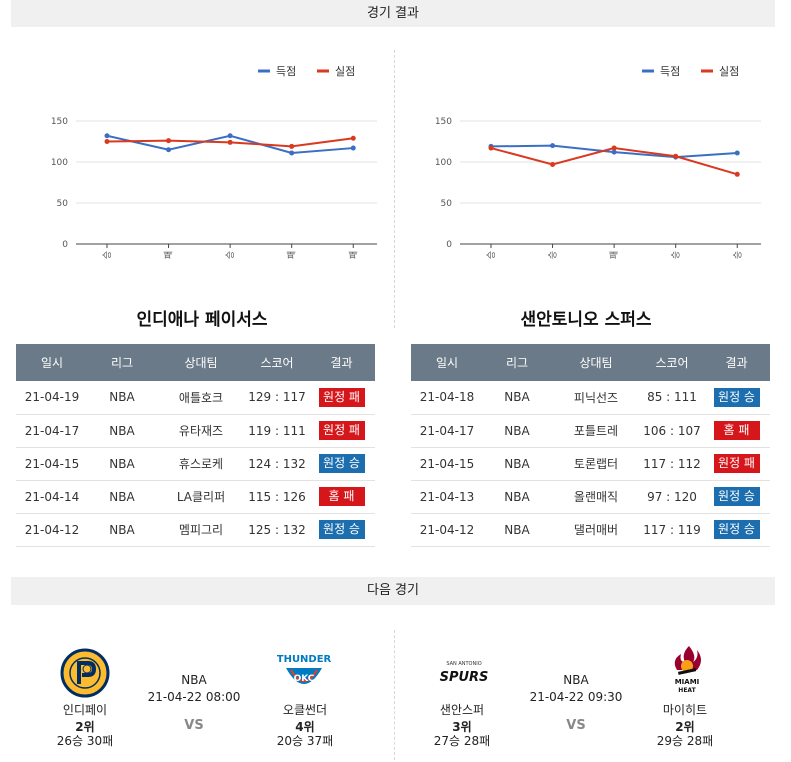  I want to click on cell-score: 117 : 119, so click(672, 530).